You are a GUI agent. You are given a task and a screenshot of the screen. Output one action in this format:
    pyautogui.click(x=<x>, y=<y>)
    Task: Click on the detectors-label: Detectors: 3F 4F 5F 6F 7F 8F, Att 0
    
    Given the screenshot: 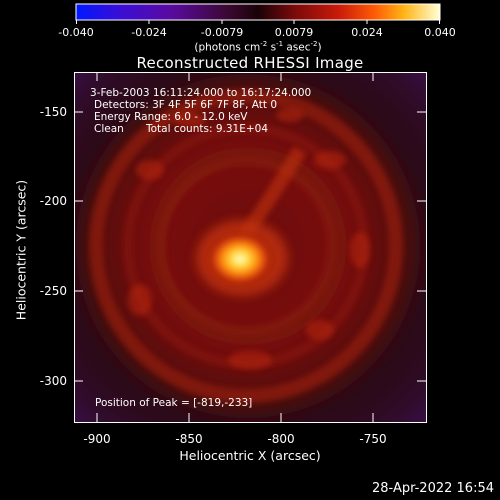 What is the action you would take?
    pyautogui.click(x=186, y=105)
    